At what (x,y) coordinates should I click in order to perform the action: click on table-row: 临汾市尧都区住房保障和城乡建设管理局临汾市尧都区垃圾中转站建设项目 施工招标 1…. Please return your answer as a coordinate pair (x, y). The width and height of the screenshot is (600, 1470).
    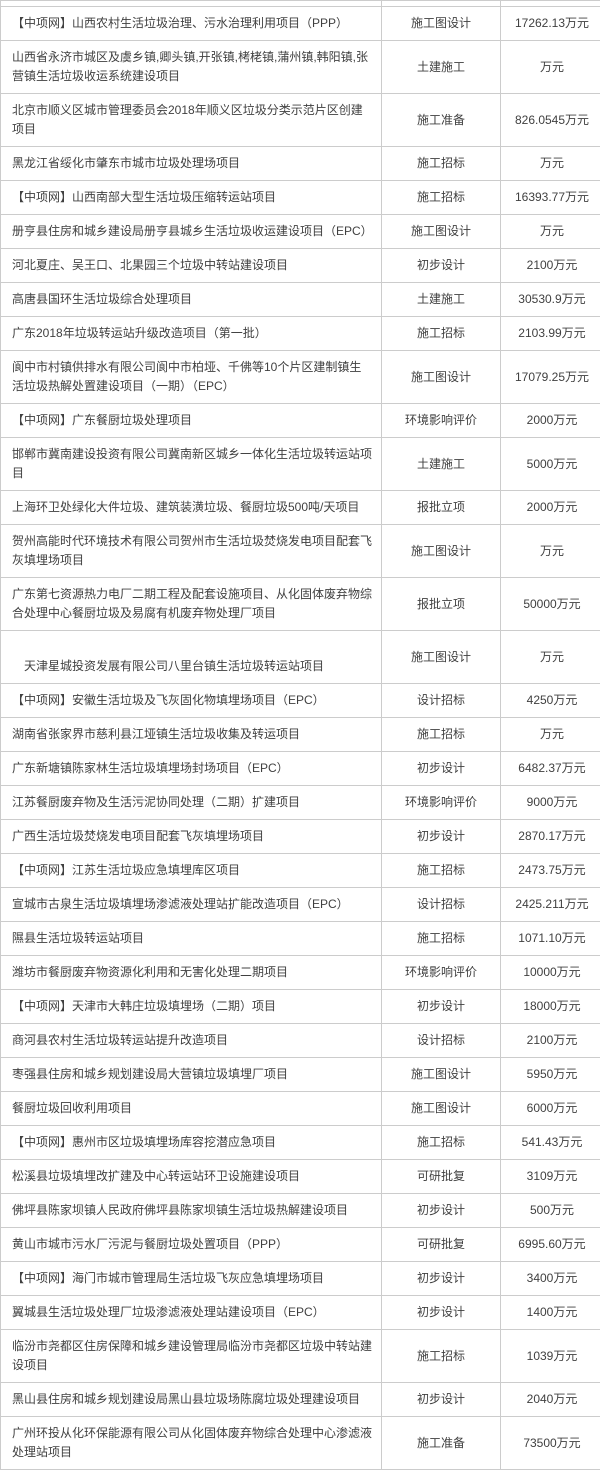
    Looking at the image, I should click on (300, 1356).